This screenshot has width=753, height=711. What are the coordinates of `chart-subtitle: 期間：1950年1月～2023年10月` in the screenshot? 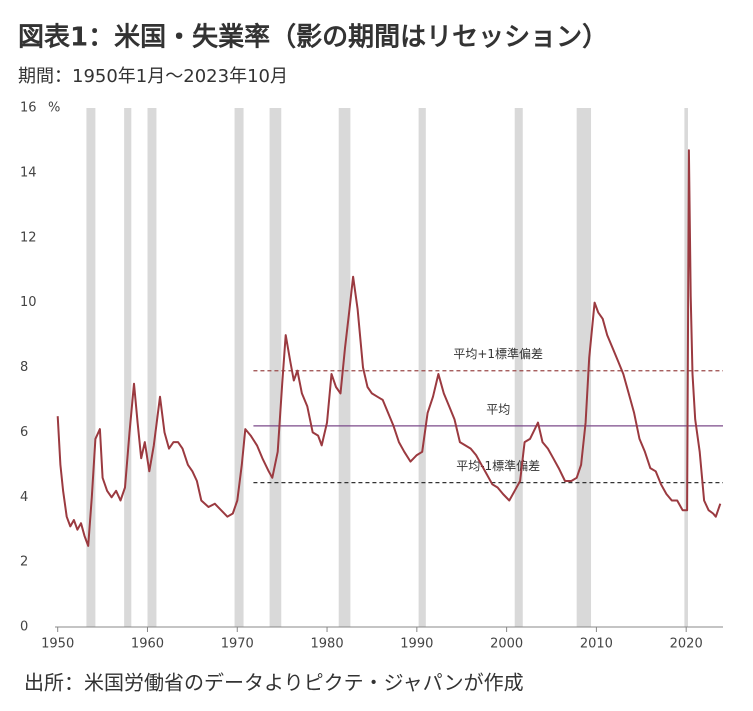 It's located at (153, 76).